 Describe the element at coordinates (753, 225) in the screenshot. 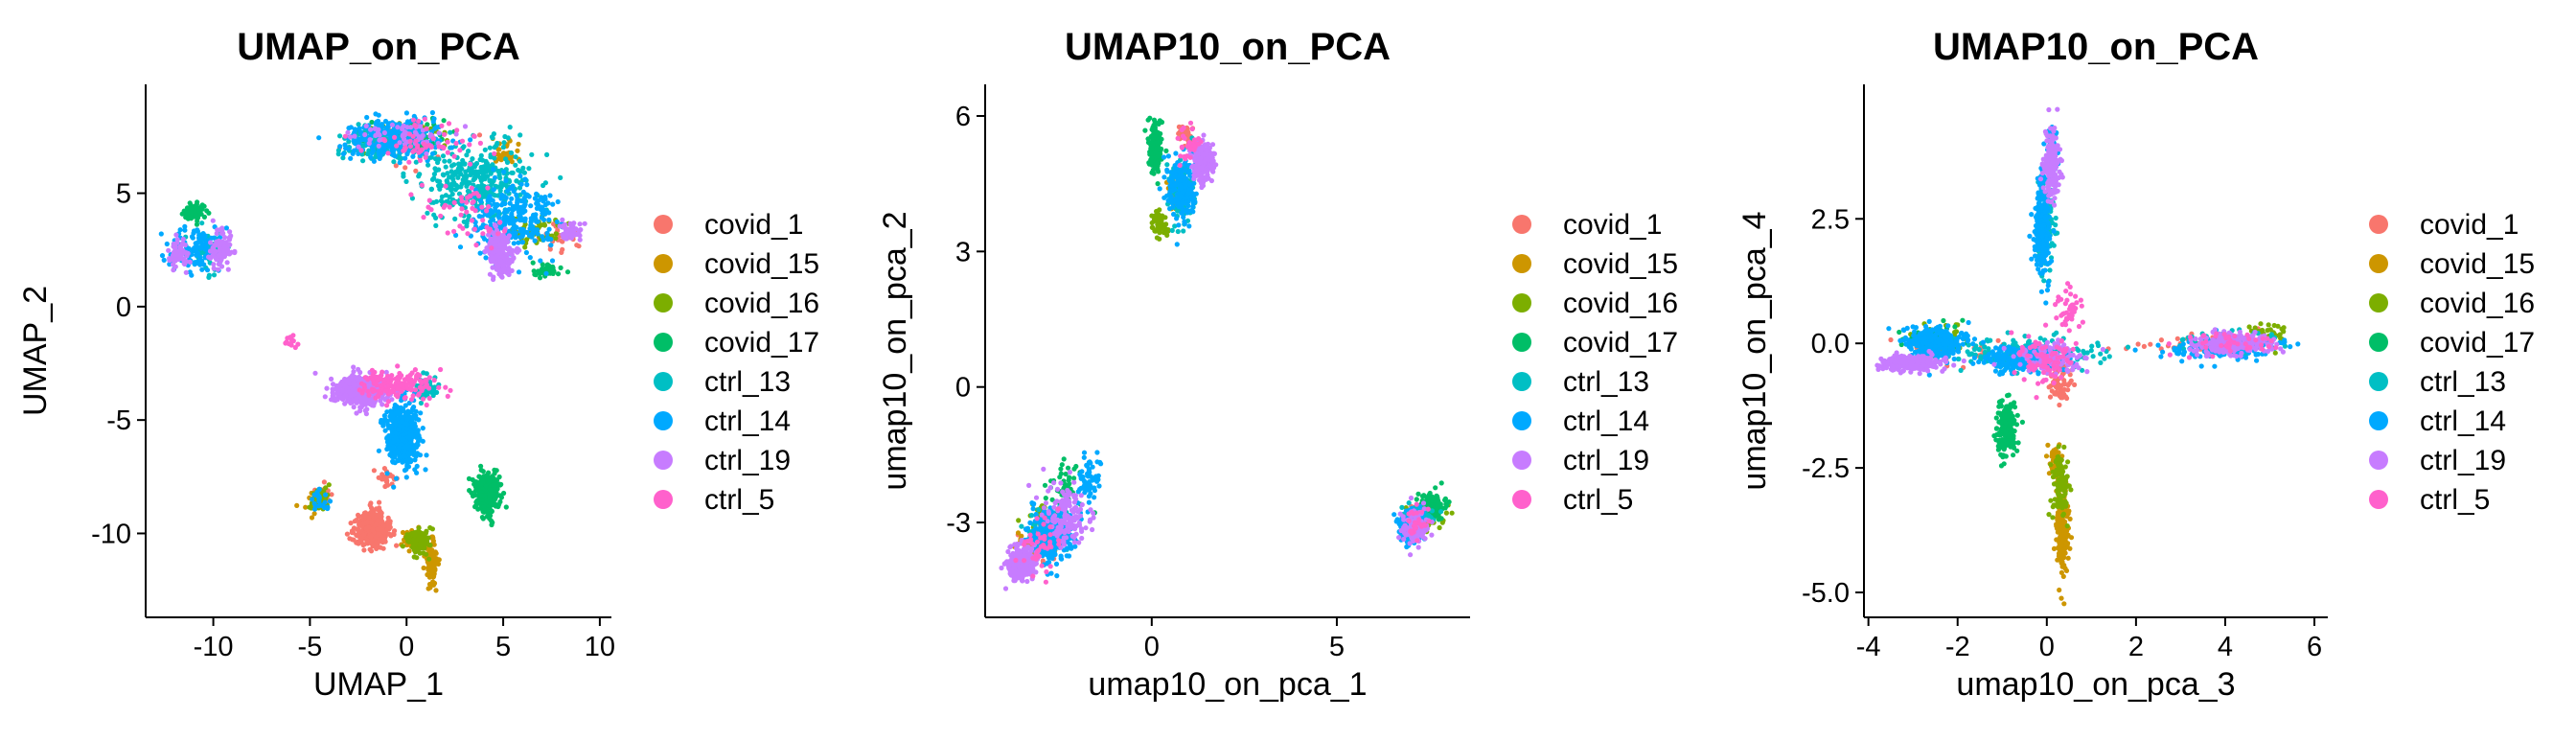

I see `legend-label: covid_1` at that location.